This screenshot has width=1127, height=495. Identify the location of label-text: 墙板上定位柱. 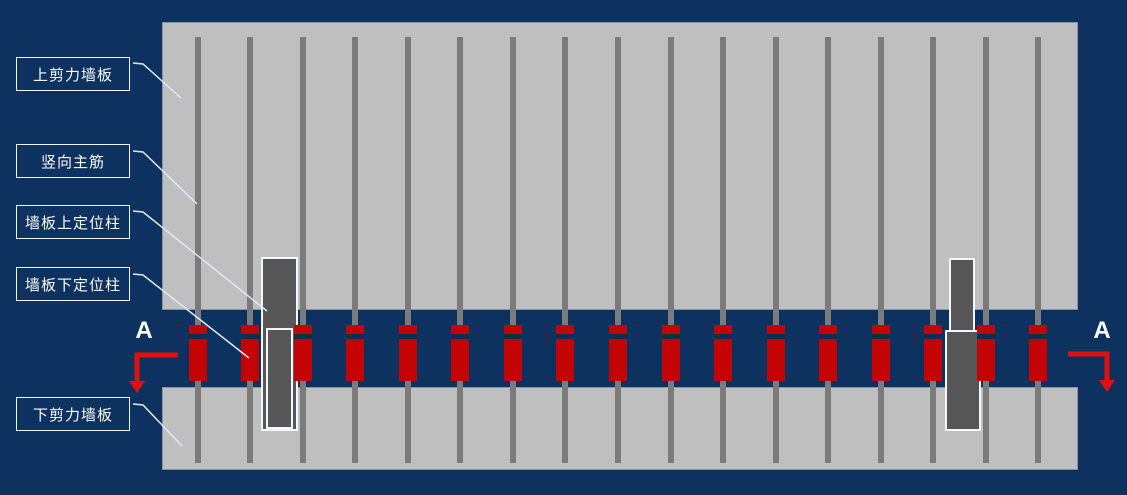
(72, 223).